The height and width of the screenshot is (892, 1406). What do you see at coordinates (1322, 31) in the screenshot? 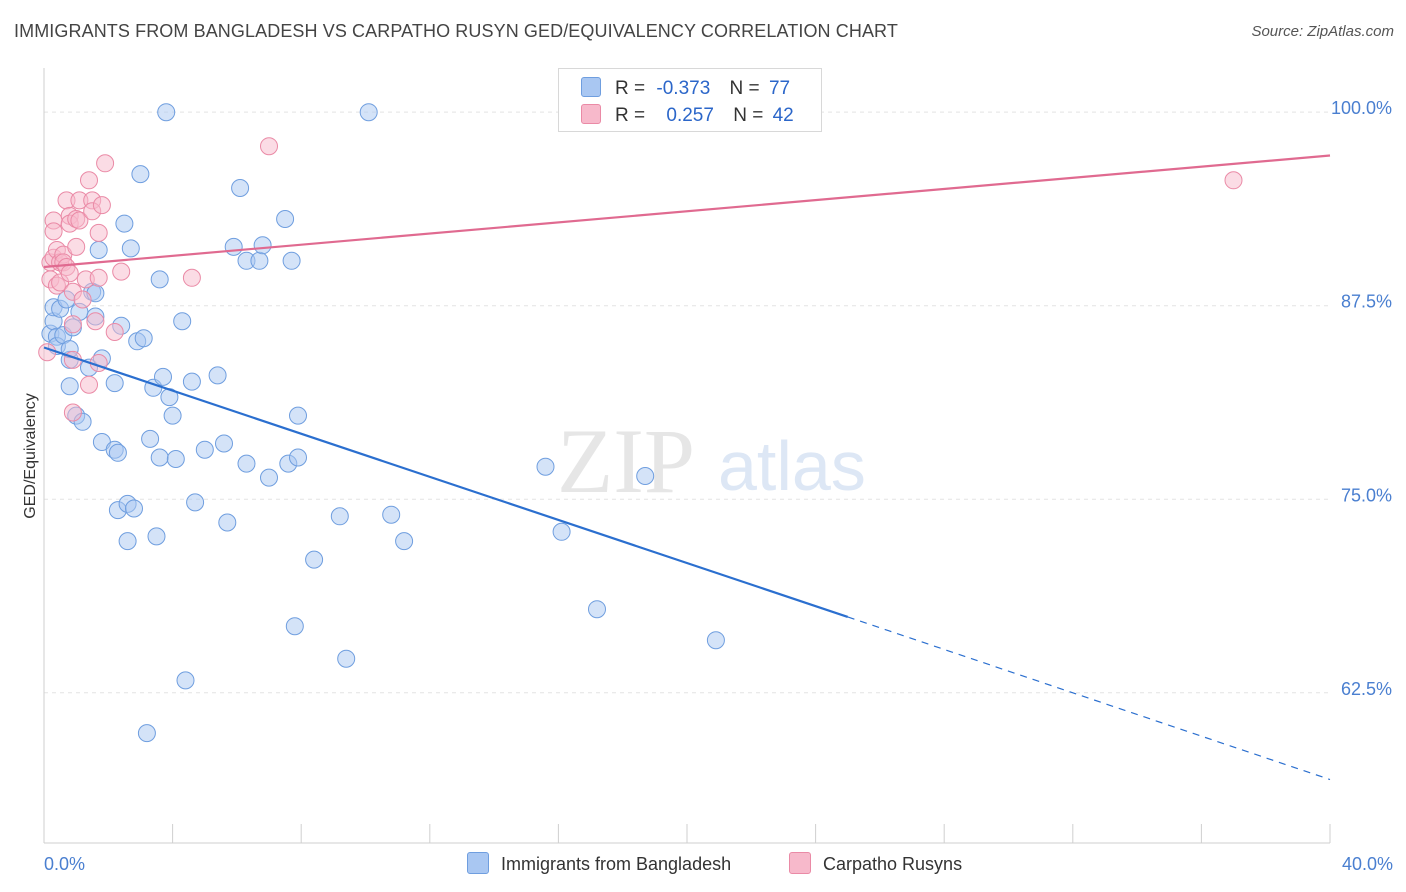
I see `chart-source: Source: ZipAtlas.com` at bounding box center [1322, 31].